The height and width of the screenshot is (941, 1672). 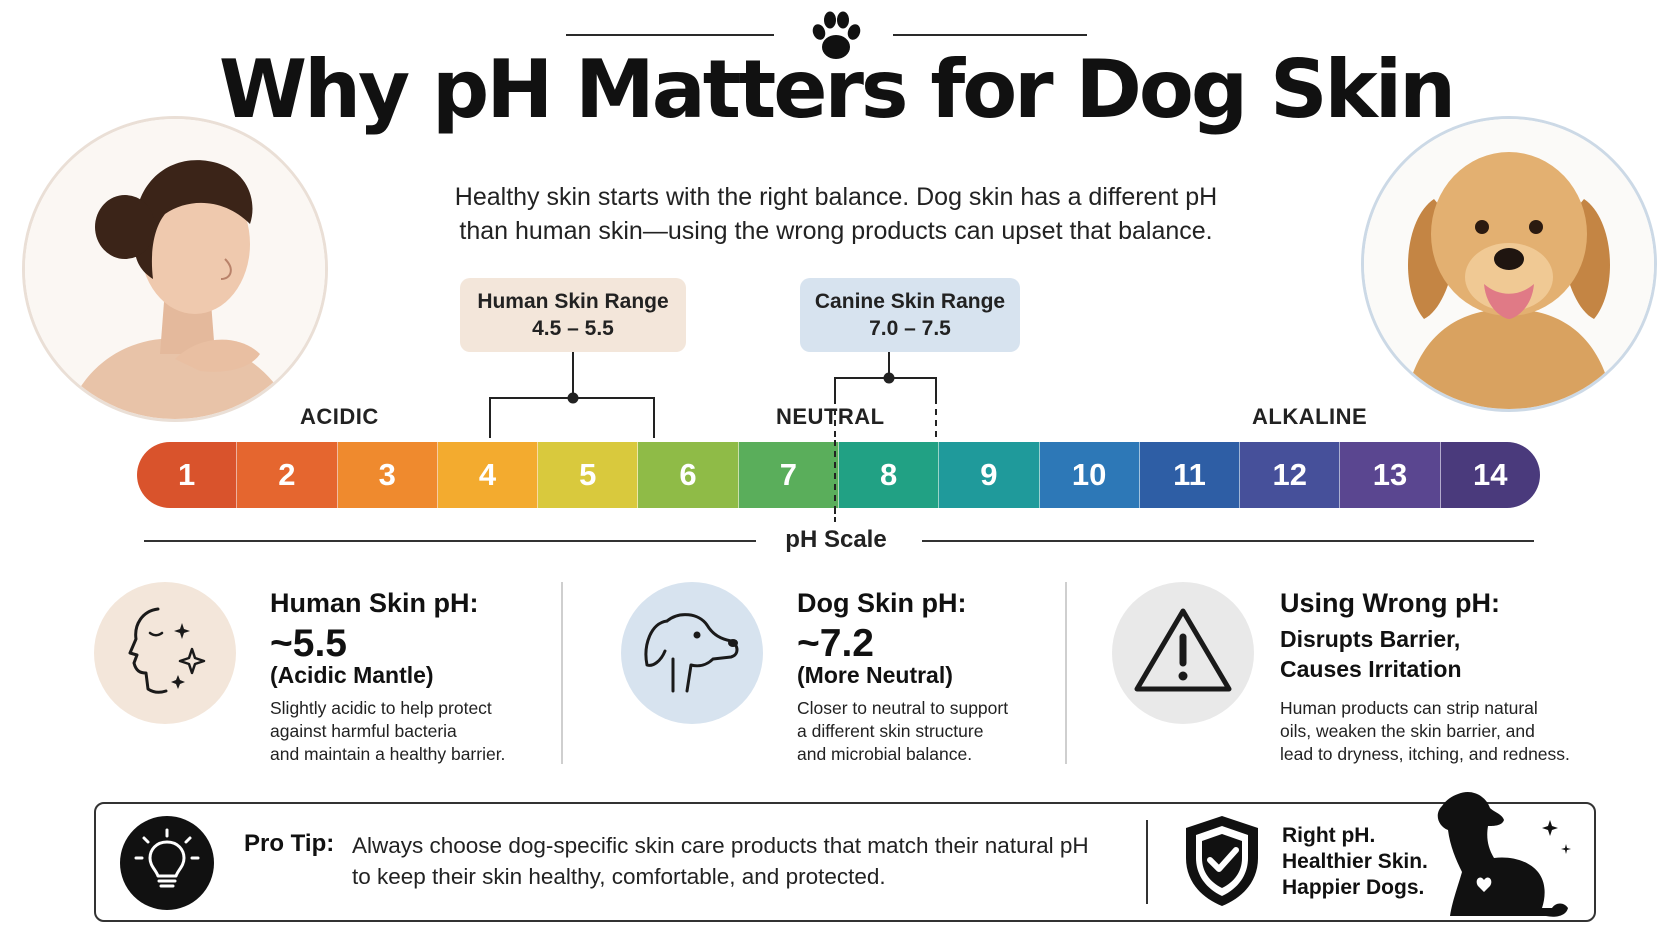 I want to click on lightbulb-icon, so click(x=167, y=863).